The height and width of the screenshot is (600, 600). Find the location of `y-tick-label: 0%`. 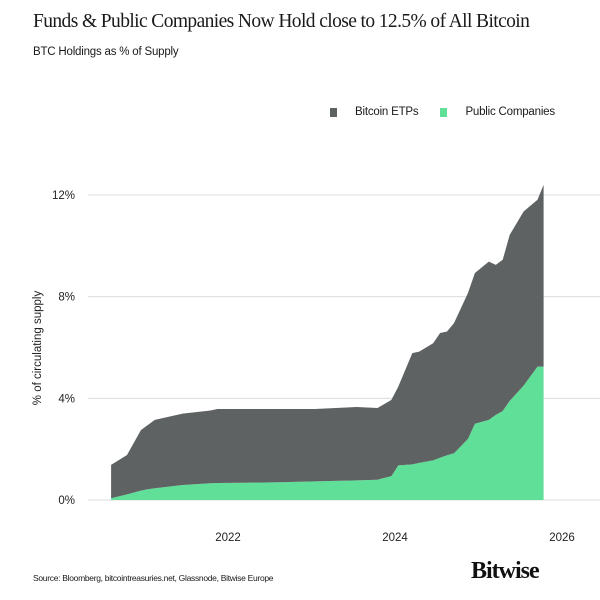

y-tick-label: 0% is located at coordinates (66, 501).